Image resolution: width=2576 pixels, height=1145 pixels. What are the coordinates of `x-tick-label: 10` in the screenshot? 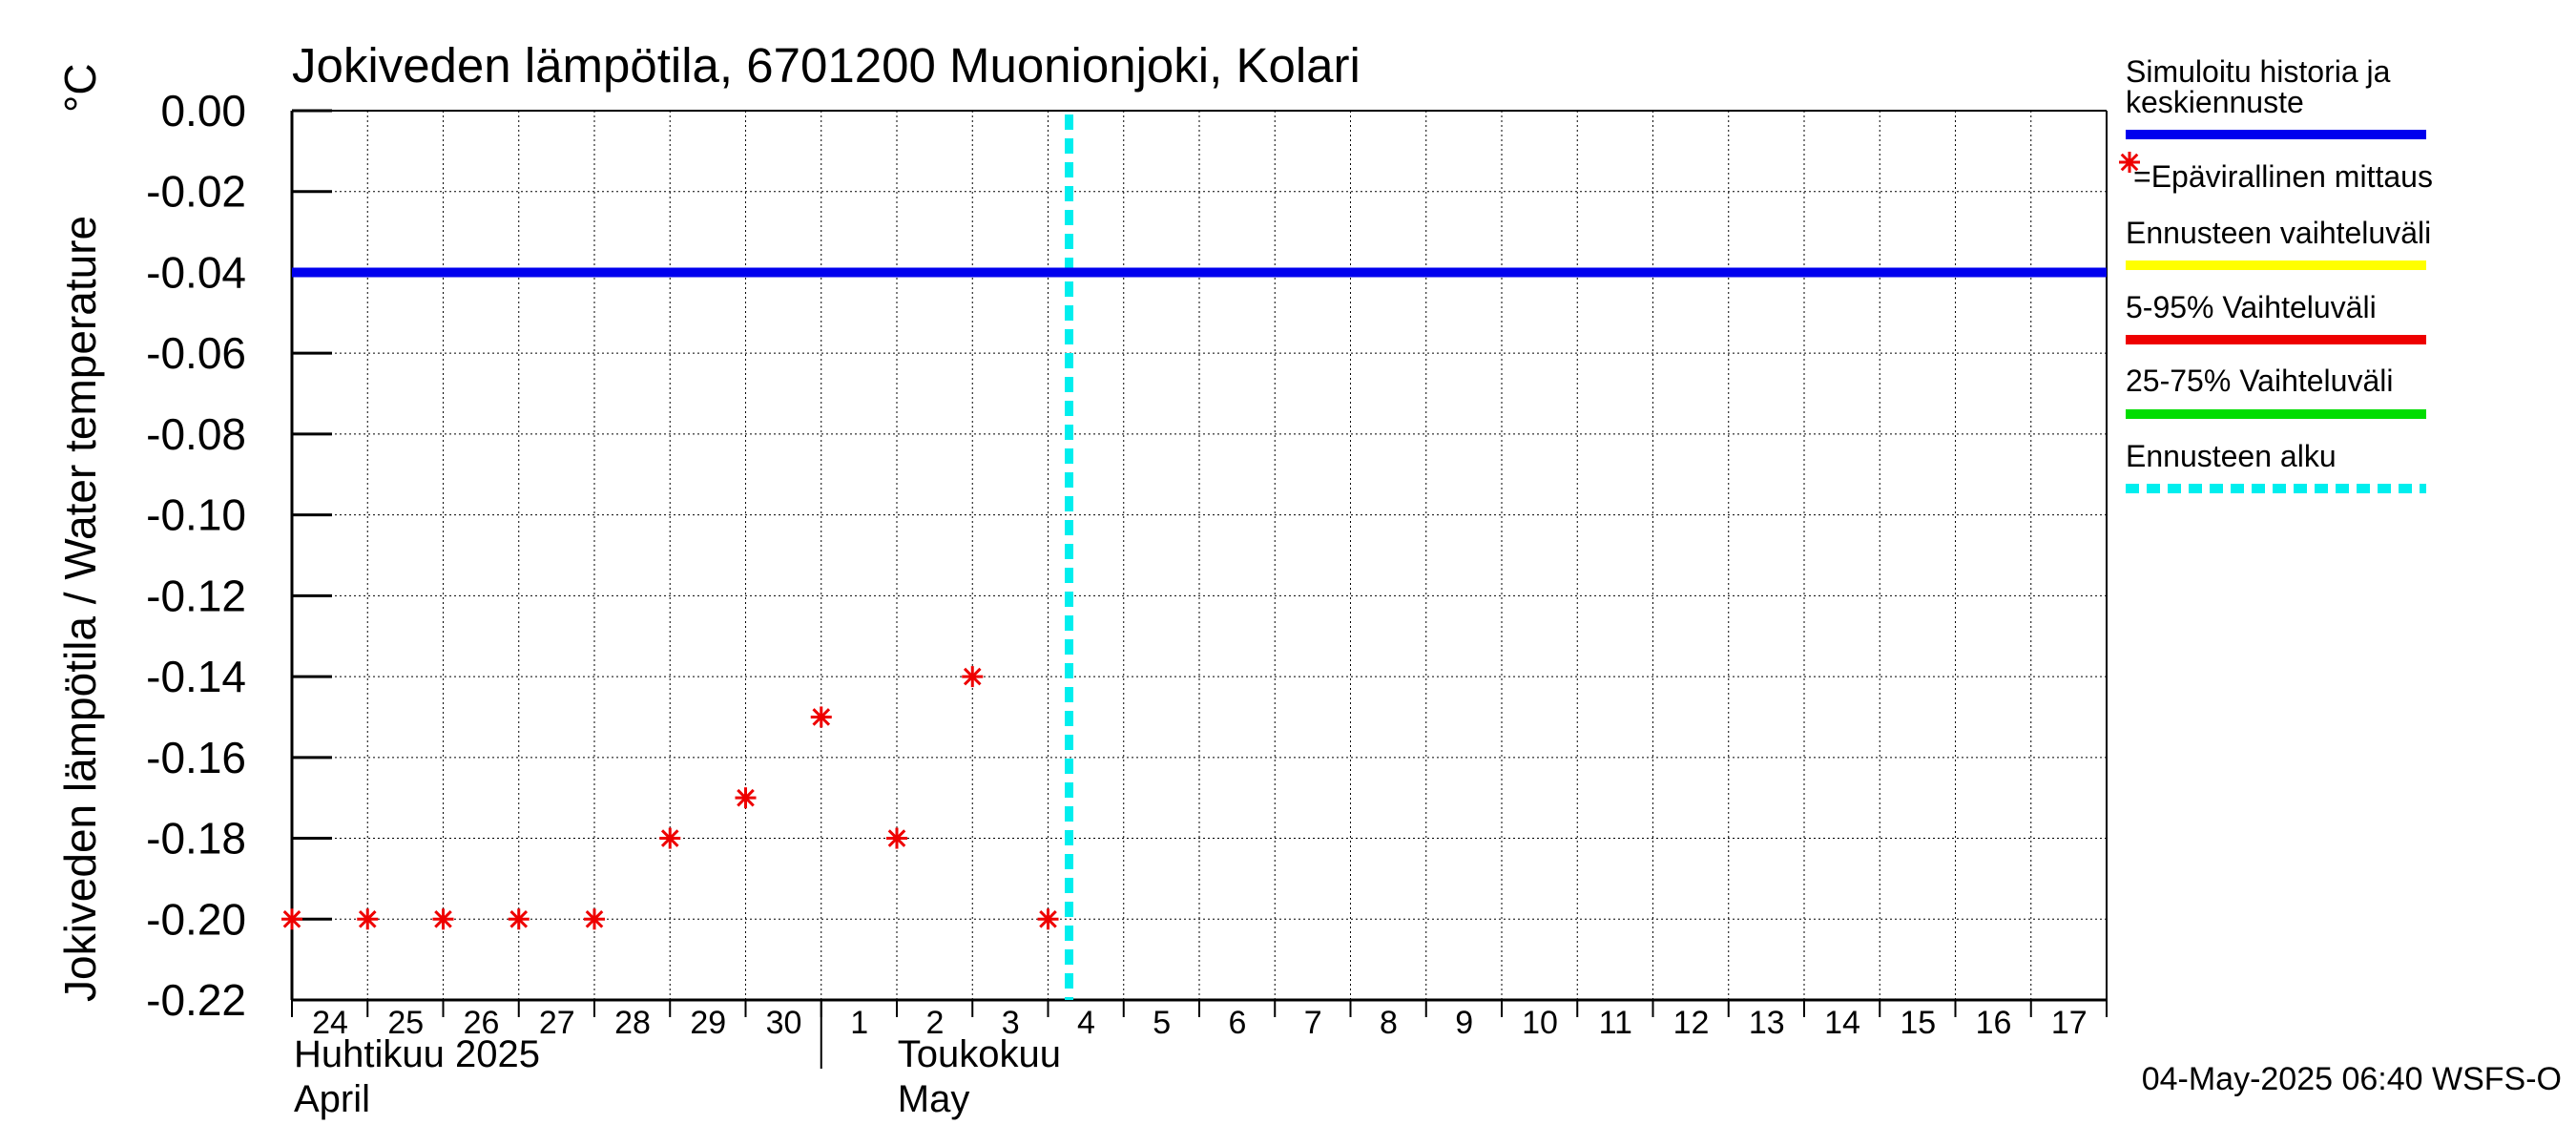 It's located at (1540, 1023).